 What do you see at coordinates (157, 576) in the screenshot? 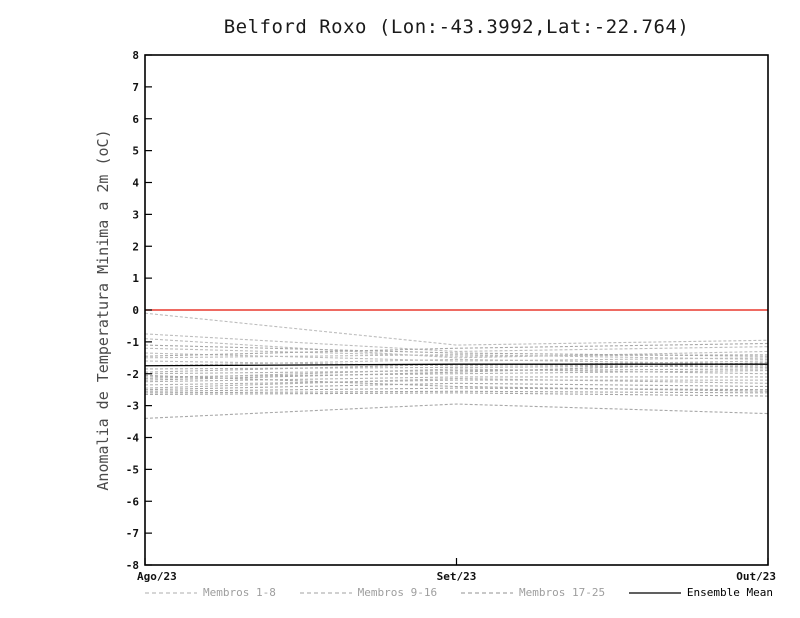
I see `x-tick-label: Ago/23` at bounding box center [157, 576].